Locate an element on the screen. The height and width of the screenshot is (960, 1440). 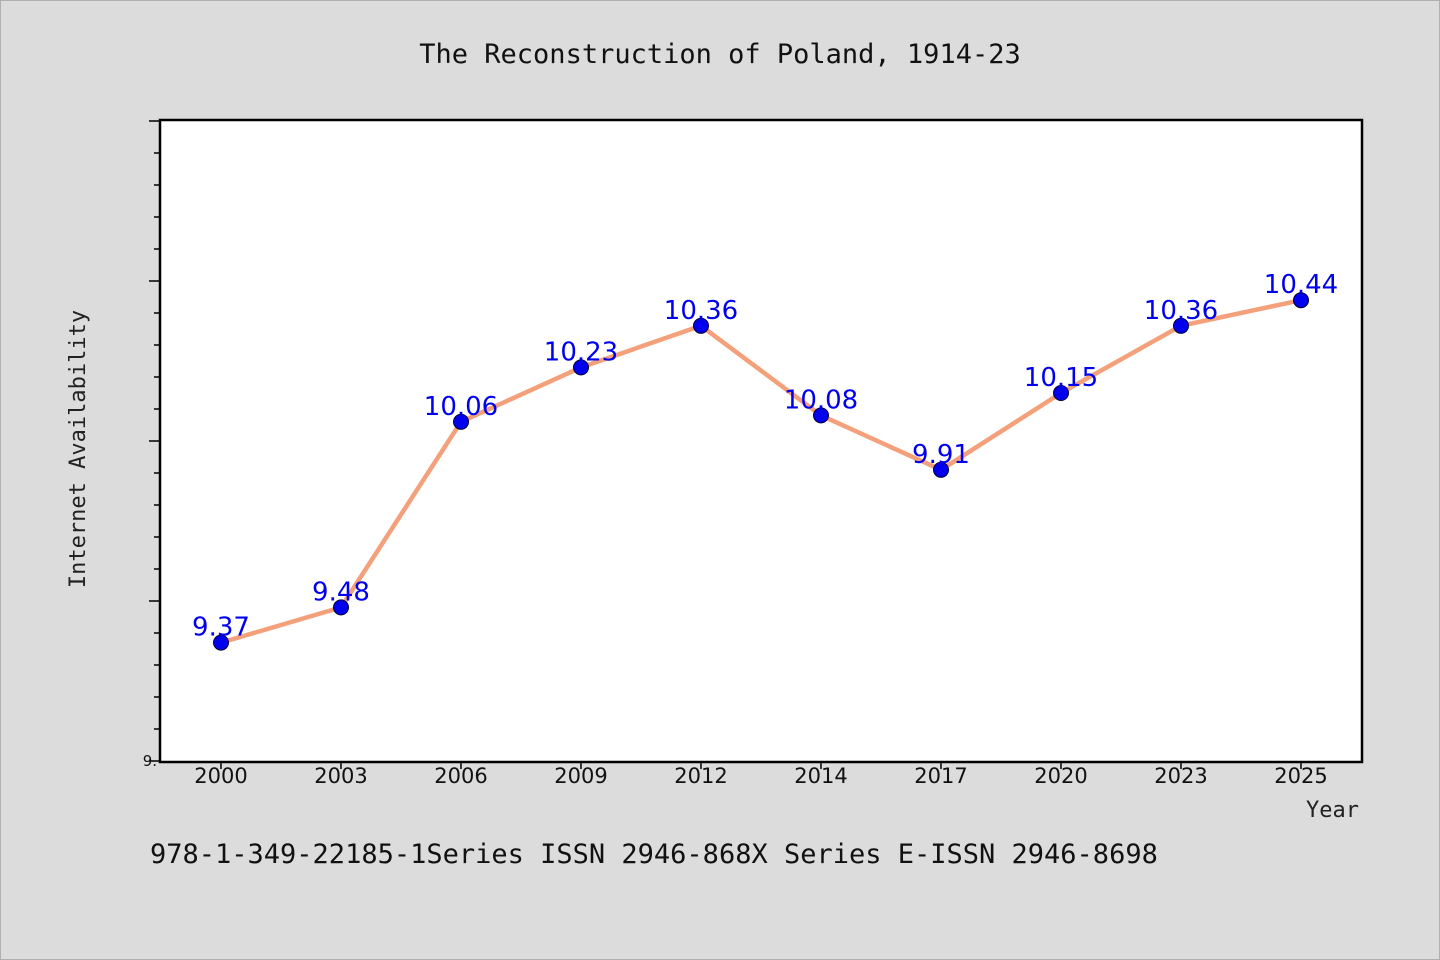
x-tick-label: 2025 is located at coordinates (1300, 776).